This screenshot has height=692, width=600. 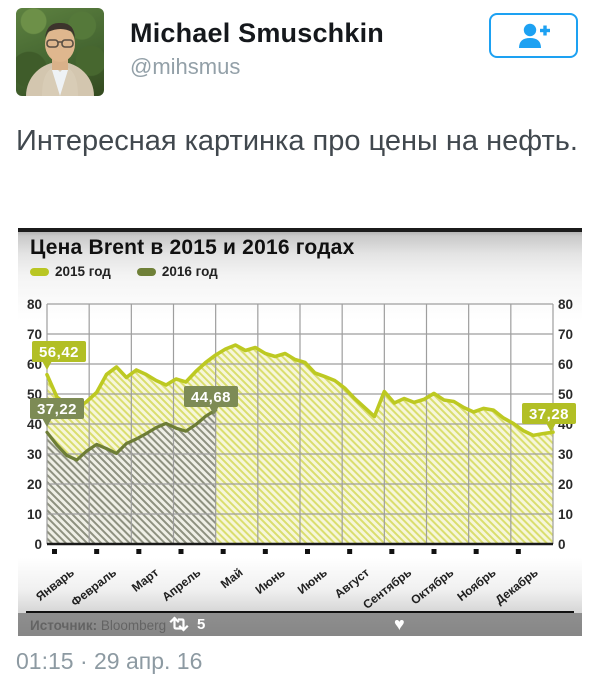 I want to click on chart-footer-divider, so click(x=300, y=612).